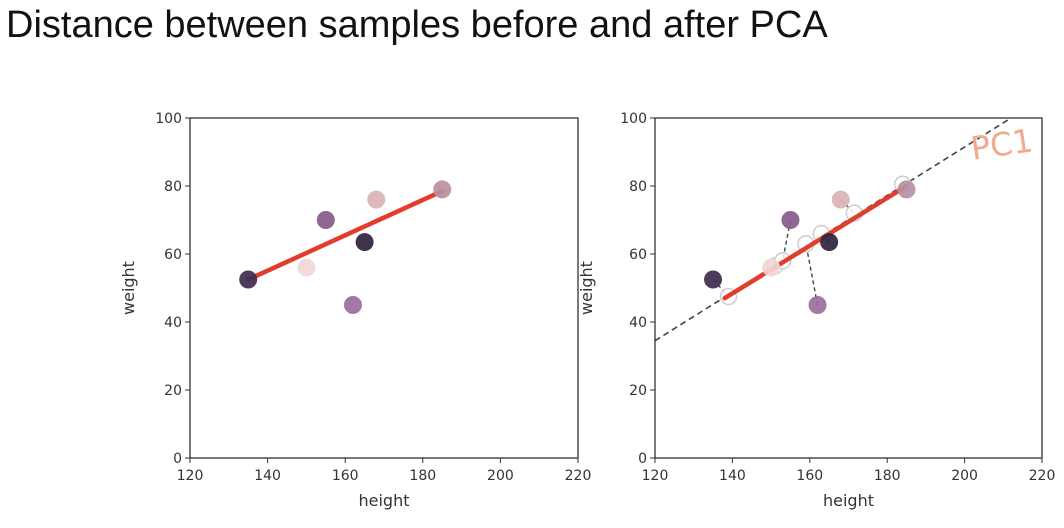 This screenshot has height=528, width=1064. What do you see at coordinates (812, 274) in the screenshot?
I see `projection-connector` at bounding box center [812, 274].